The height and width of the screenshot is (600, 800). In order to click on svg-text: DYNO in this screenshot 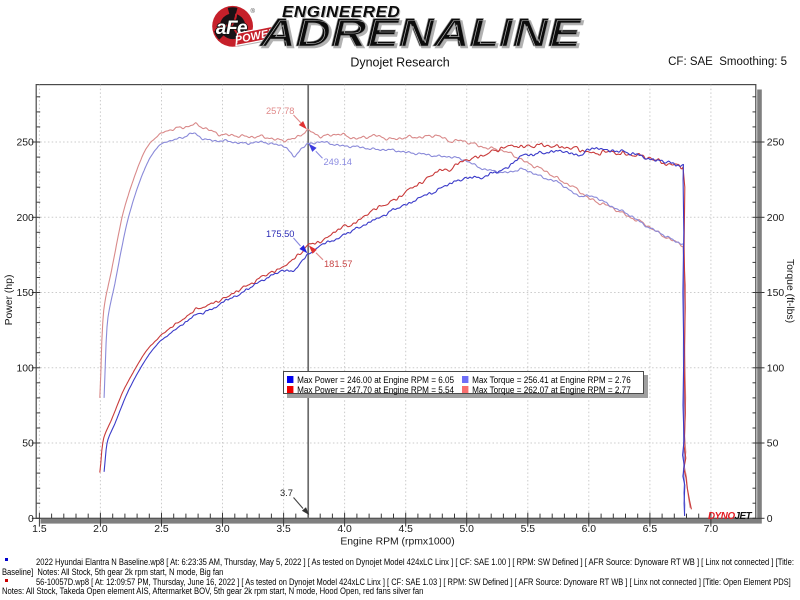, I will do `click(721, 516)`.